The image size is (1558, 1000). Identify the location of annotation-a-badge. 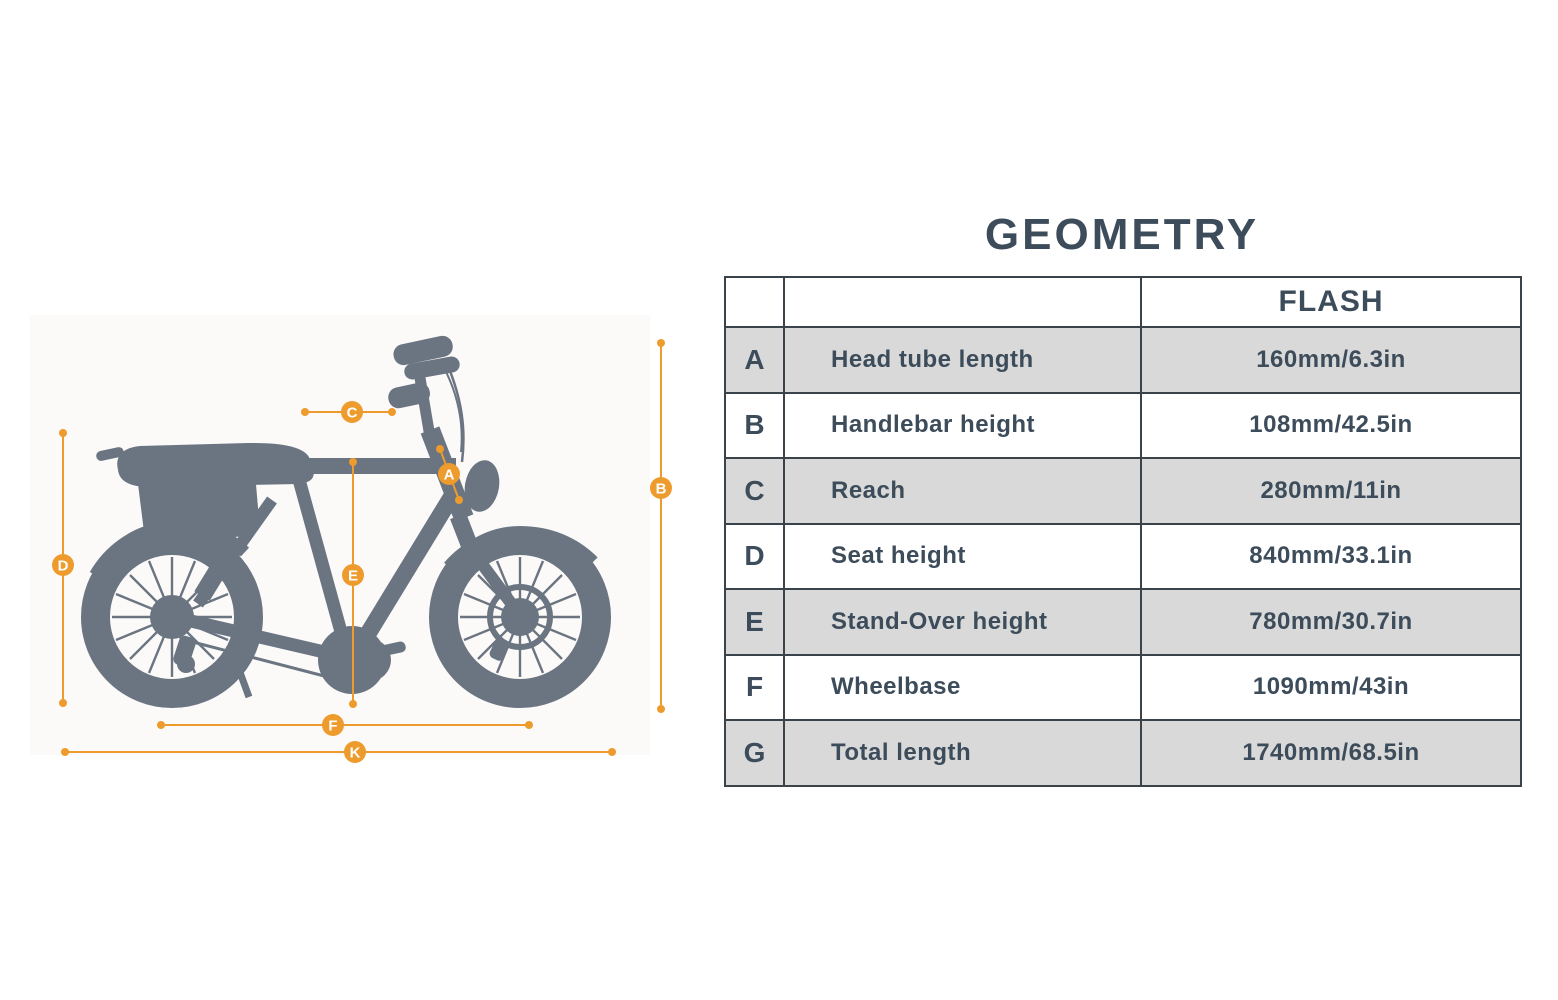
(449, 474).